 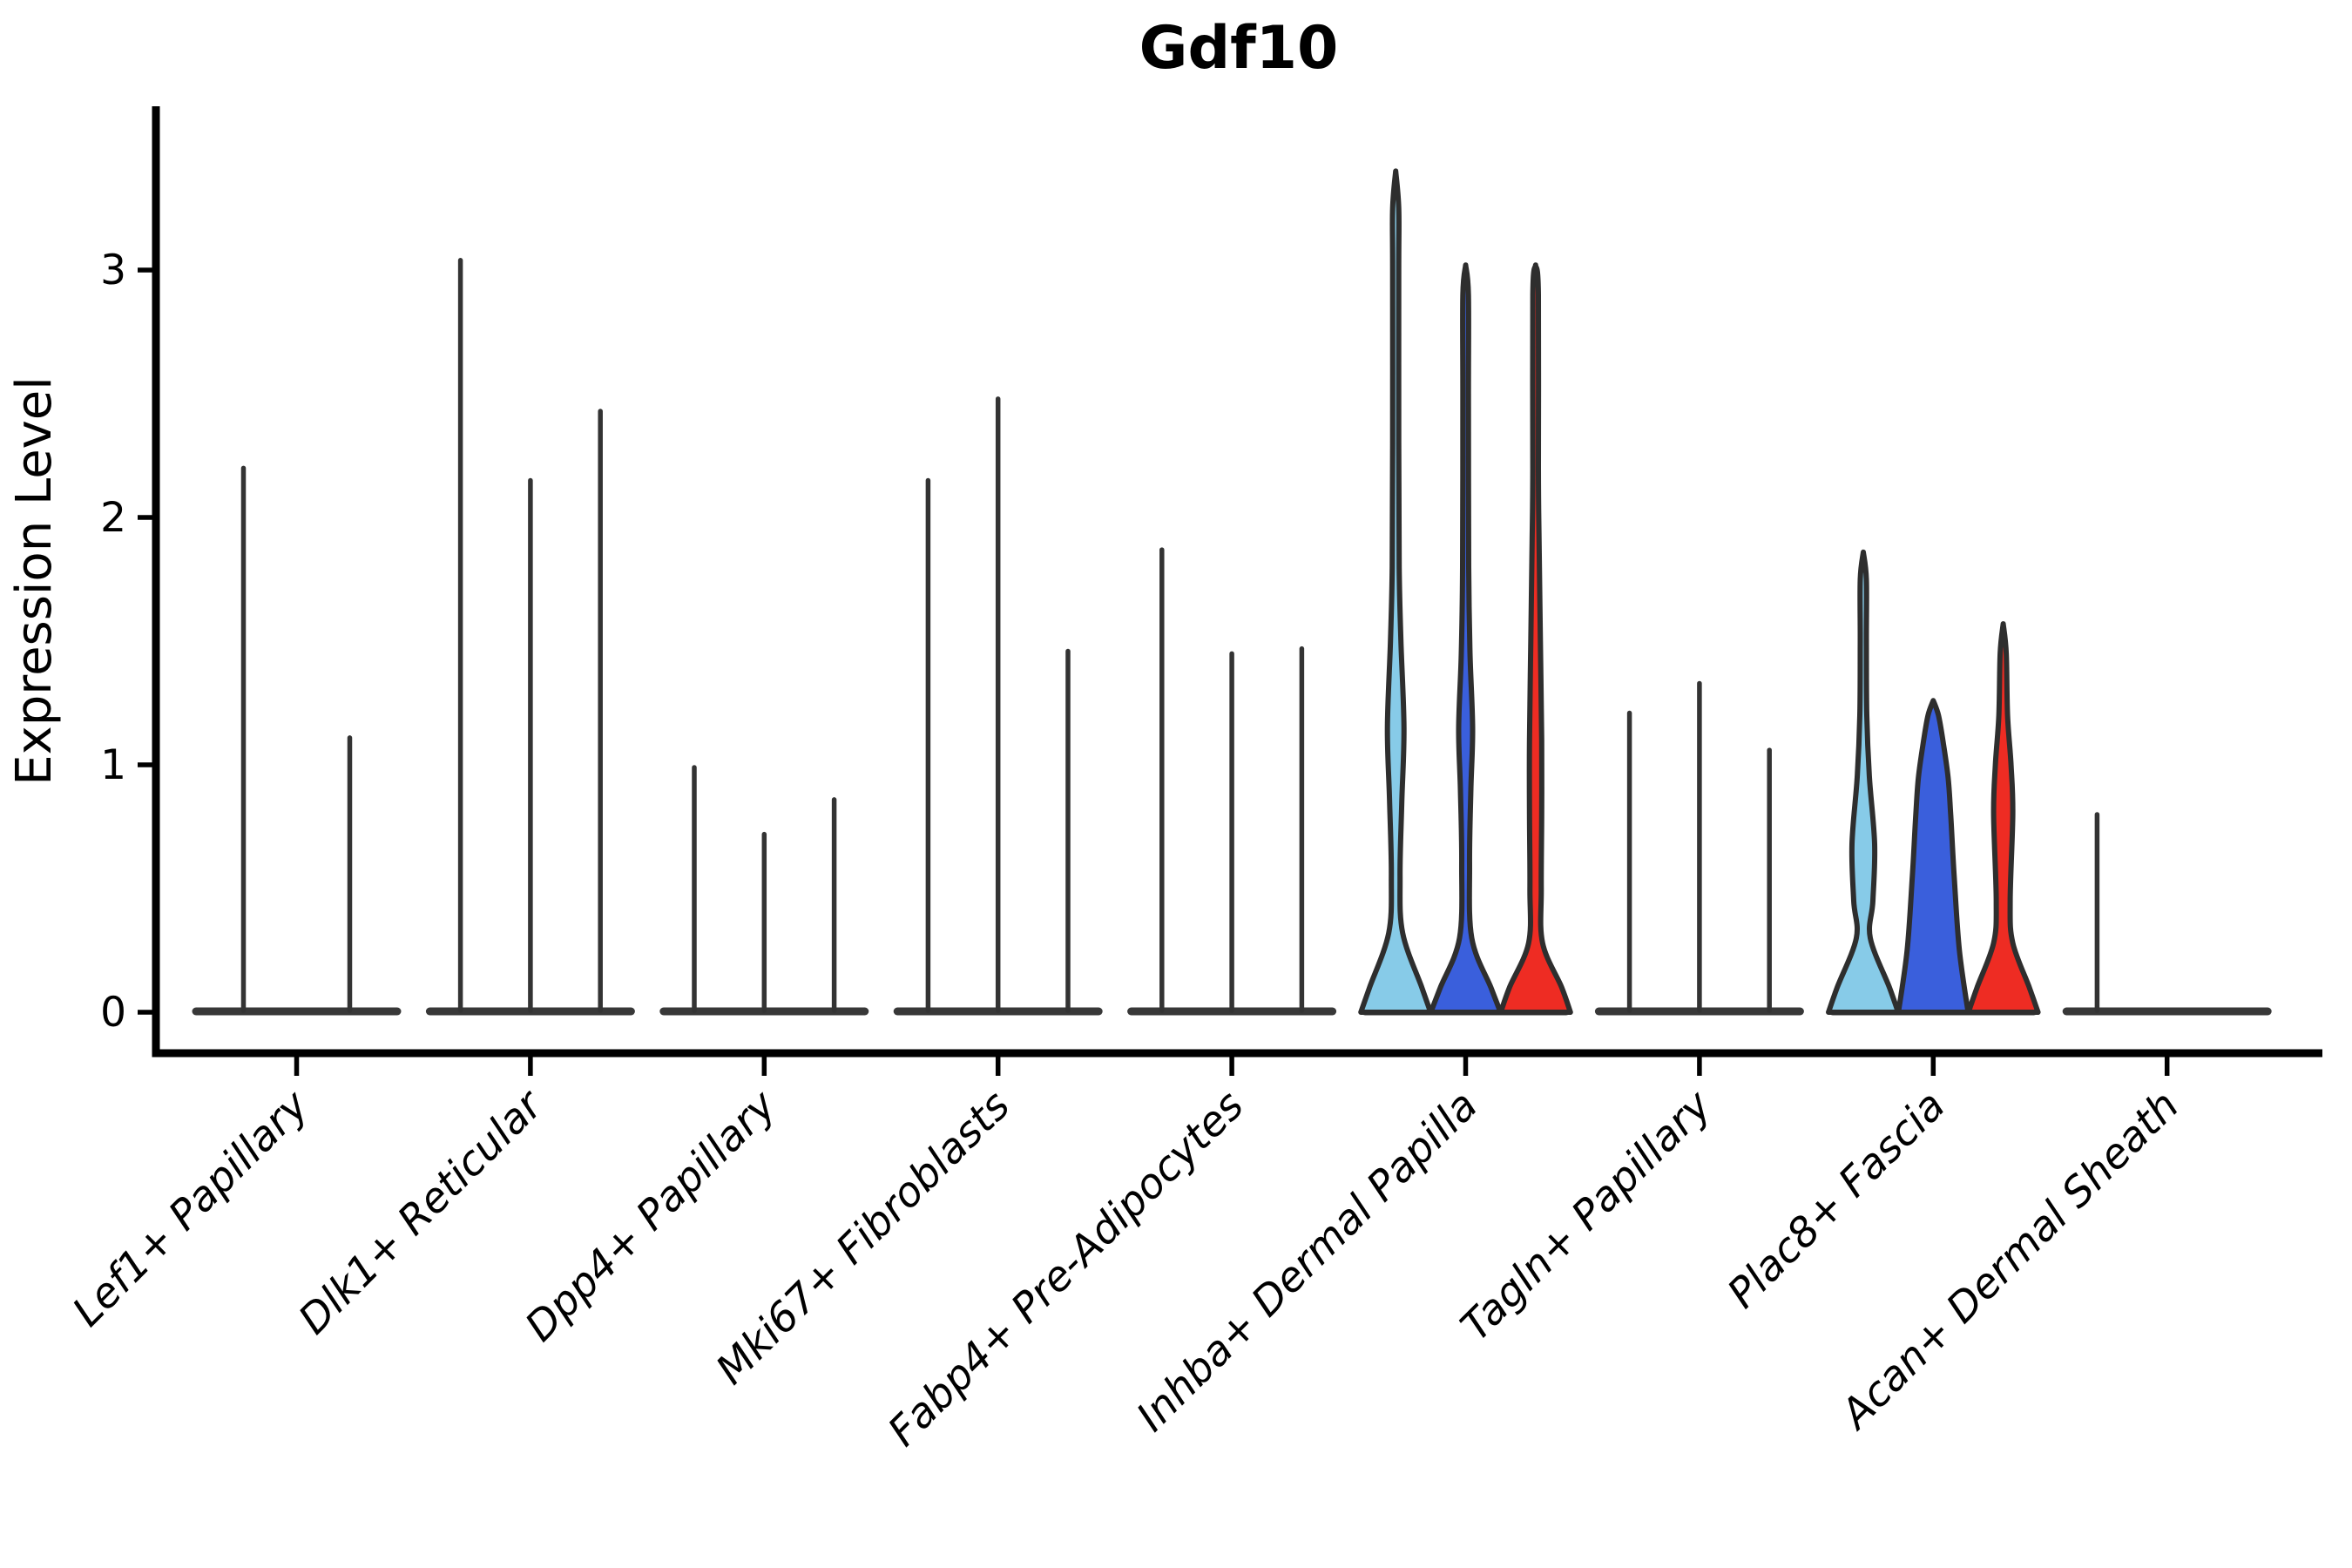 What do you see at coordinates (113, 270) in the screenshot?
I see `y-tick-label: 3` at bounding box center [113, 270].